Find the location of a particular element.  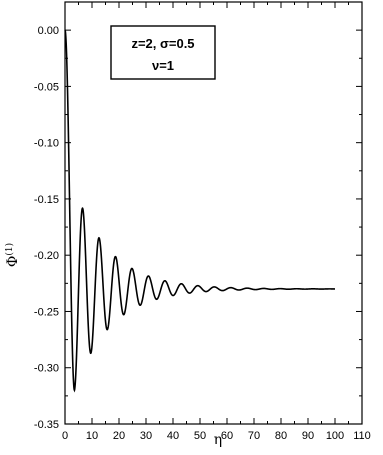

y-tick-label: -0.15 is located at coordinates (46, 200).